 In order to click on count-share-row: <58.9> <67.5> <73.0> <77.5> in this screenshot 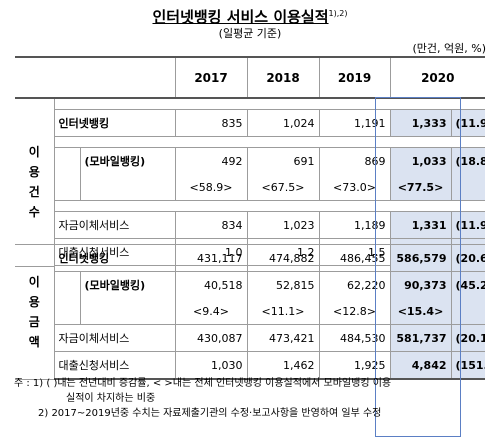, I will do `click(250, 187)`.